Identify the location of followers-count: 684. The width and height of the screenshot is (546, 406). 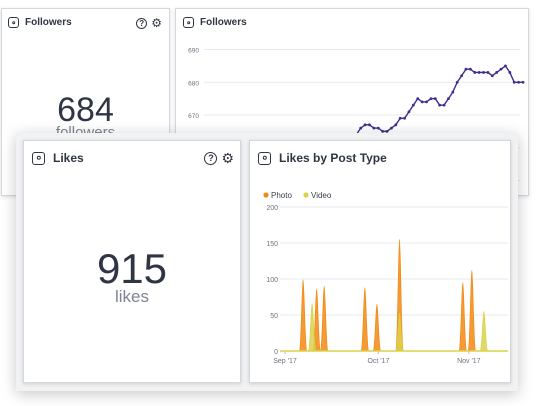
(85, 110).